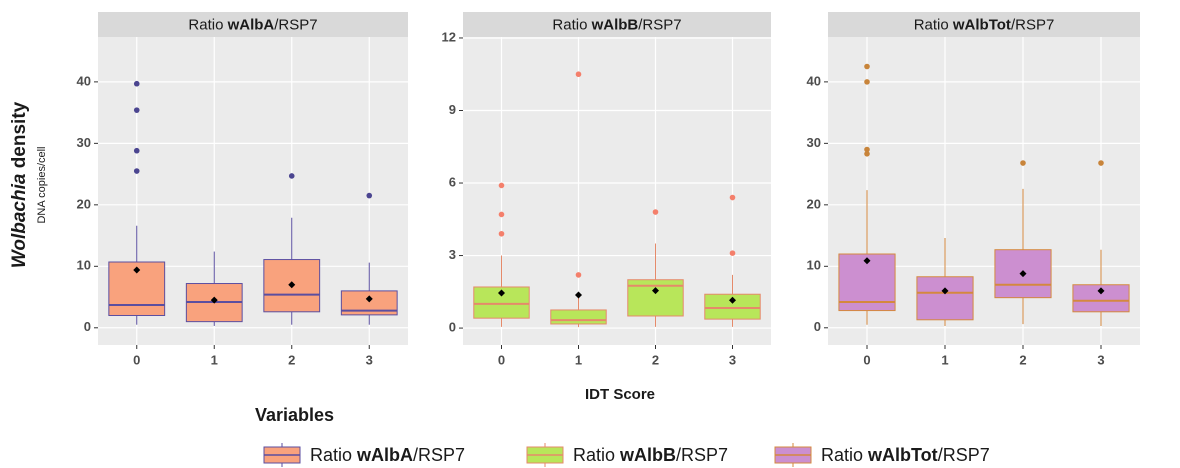 This screenshot has height=468, width=1180. Describe the element at coordinates (384, 455) in the screenshot. I see `legend-label-part: wAlbA` at that location.